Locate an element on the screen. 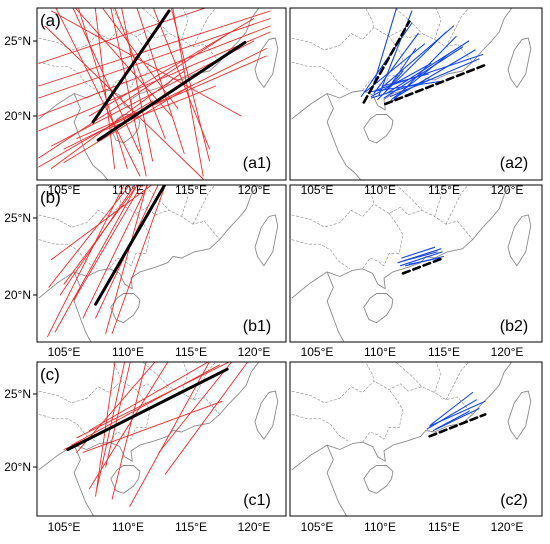 The image size is (550, 544). map-layer-b1 is located at coordinates (158, 263).